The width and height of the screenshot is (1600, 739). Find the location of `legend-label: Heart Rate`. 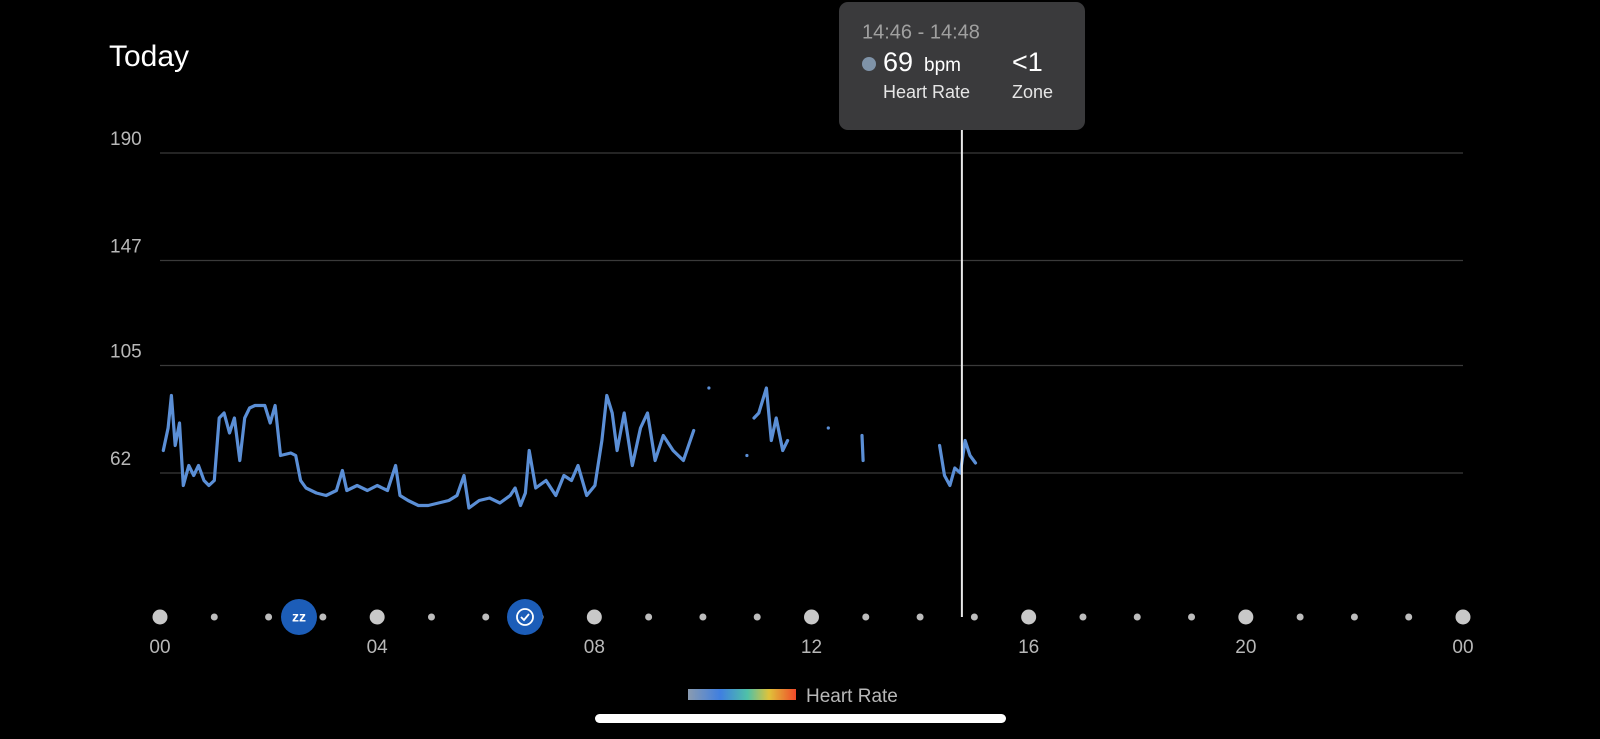

legend-label: Heart Rate is located at coordinates (852, 696).